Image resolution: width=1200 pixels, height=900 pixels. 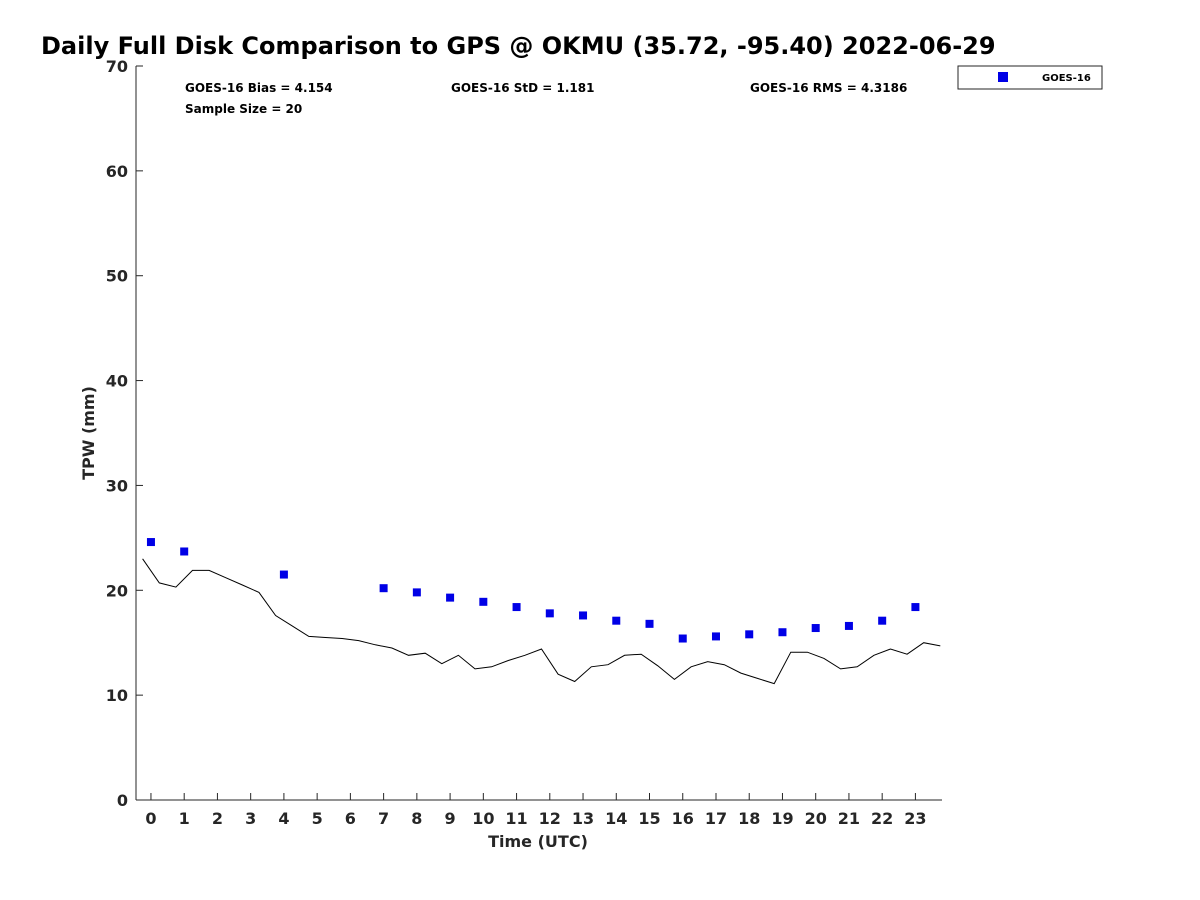 I want to click on y-tick-label: 20, so click(x=117, y=590).